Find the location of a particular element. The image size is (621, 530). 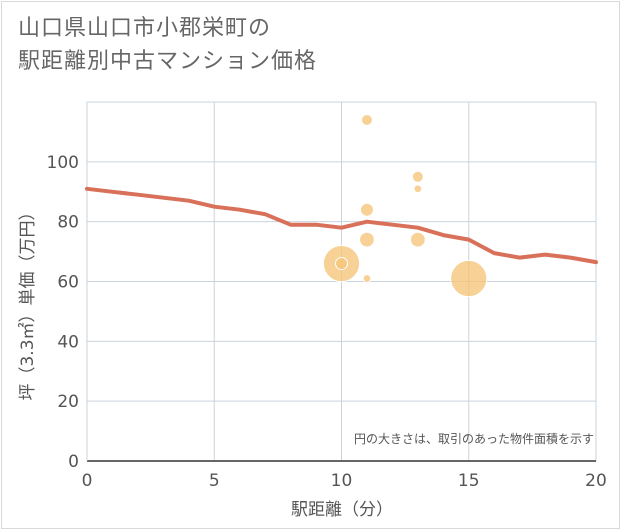

y-tick-label: 80 is located at coordinates (68, 223).